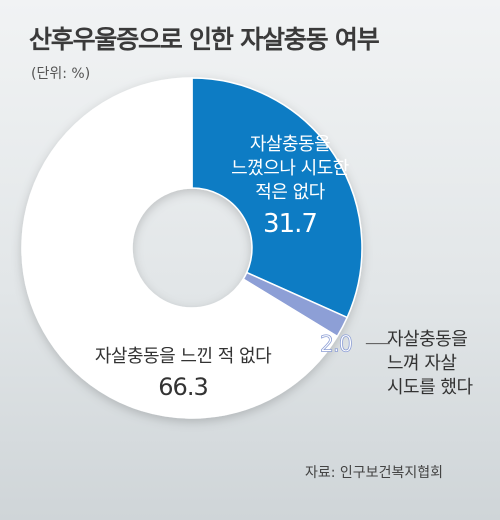  I want to click on slice-1-label-line-1: 자살충동을, so click(290, 144).